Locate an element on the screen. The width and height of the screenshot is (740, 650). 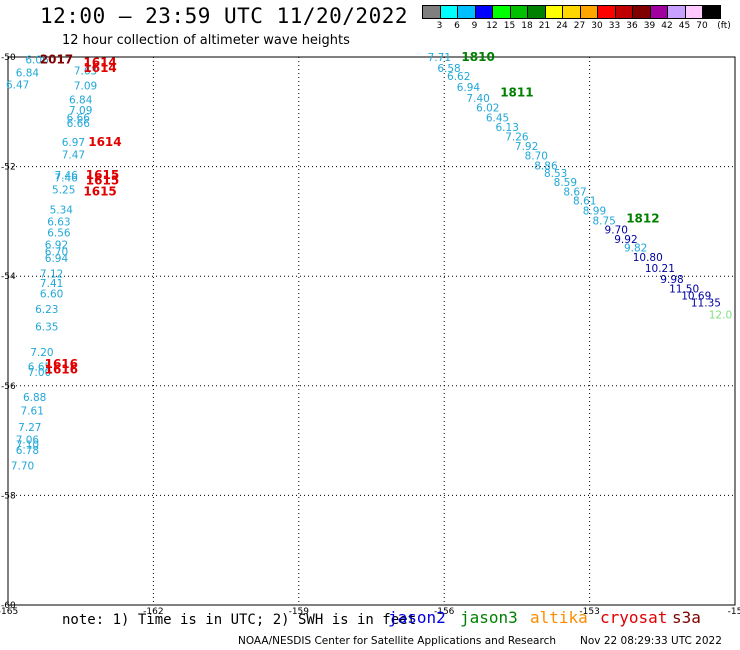
wave-height-point: 9.70 is located at coordinates (616, 231).